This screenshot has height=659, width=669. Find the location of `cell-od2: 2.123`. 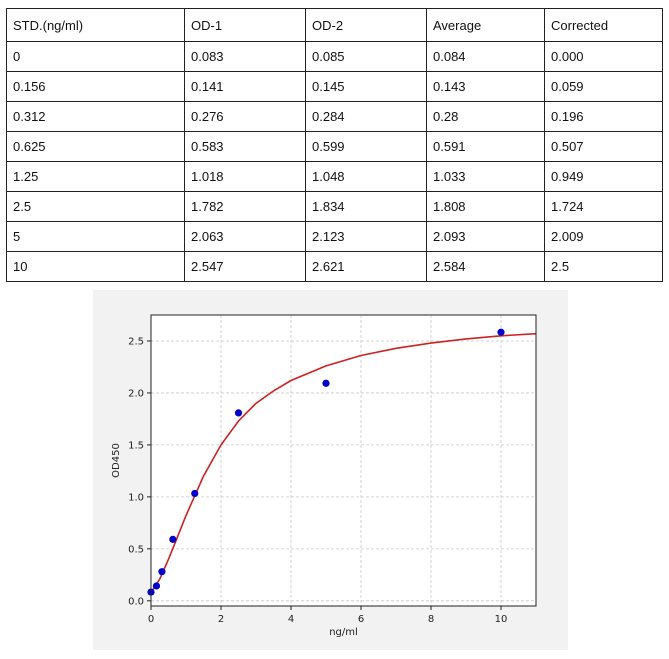

cell-od2: 2.123 is located at coordinates (366, 236).